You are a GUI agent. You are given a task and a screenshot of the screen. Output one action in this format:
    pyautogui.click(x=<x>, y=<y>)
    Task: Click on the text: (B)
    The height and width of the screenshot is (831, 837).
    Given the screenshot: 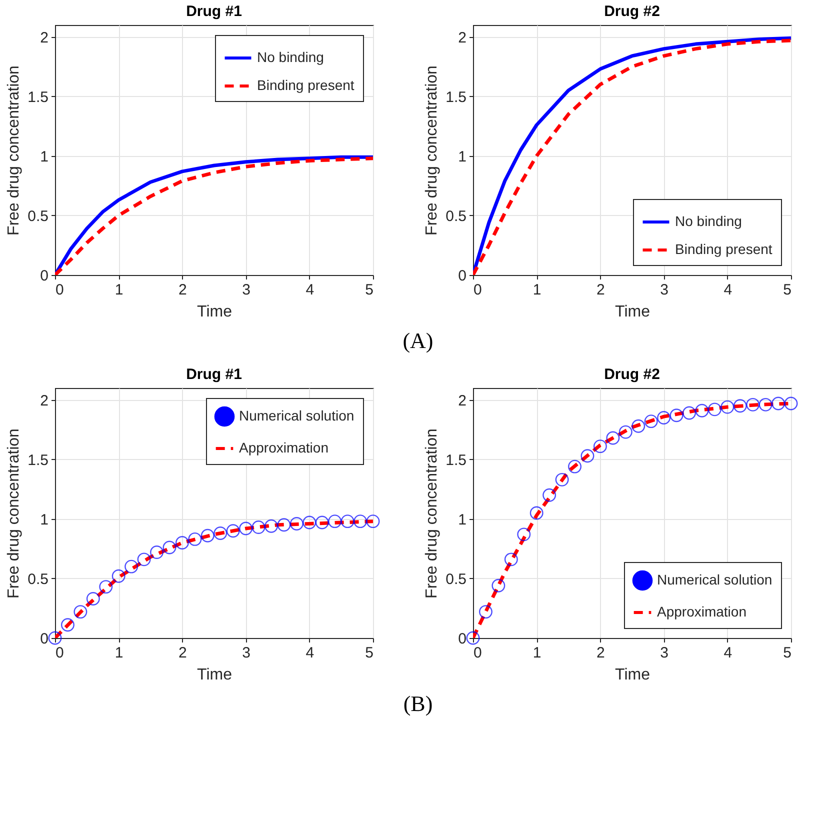 What is the action you would take?
    pyautogui.click(x=418, y=704)
    